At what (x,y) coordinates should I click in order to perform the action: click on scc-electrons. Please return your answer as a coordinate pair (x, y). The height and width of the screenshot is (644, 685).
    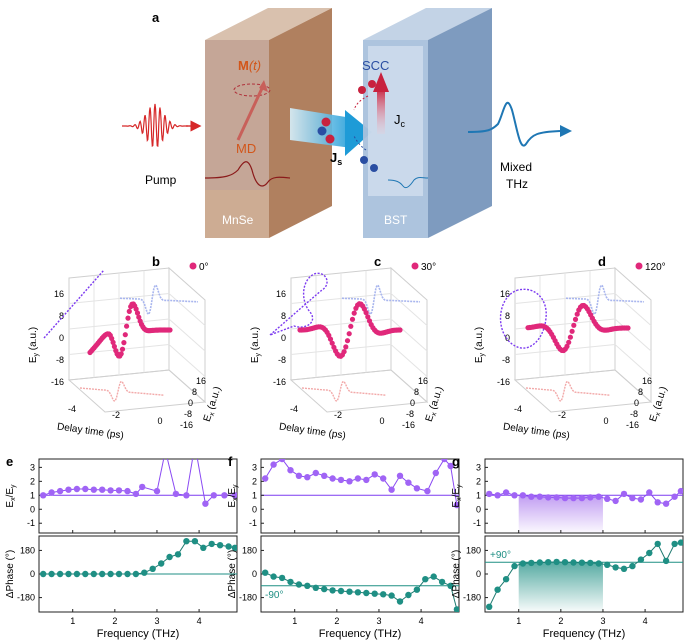
    Looking at the image, I should click on (365, 126).